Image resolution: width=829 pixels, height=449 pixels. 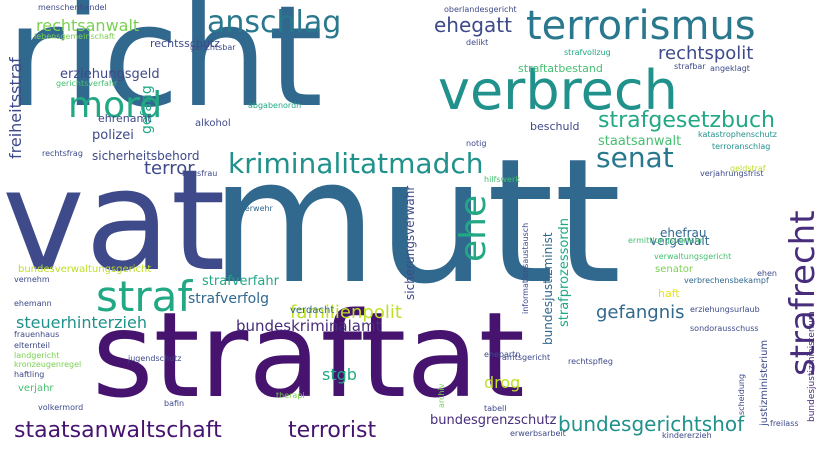 I want to click on word-tabell: tabell, so click(x=495, y=408).